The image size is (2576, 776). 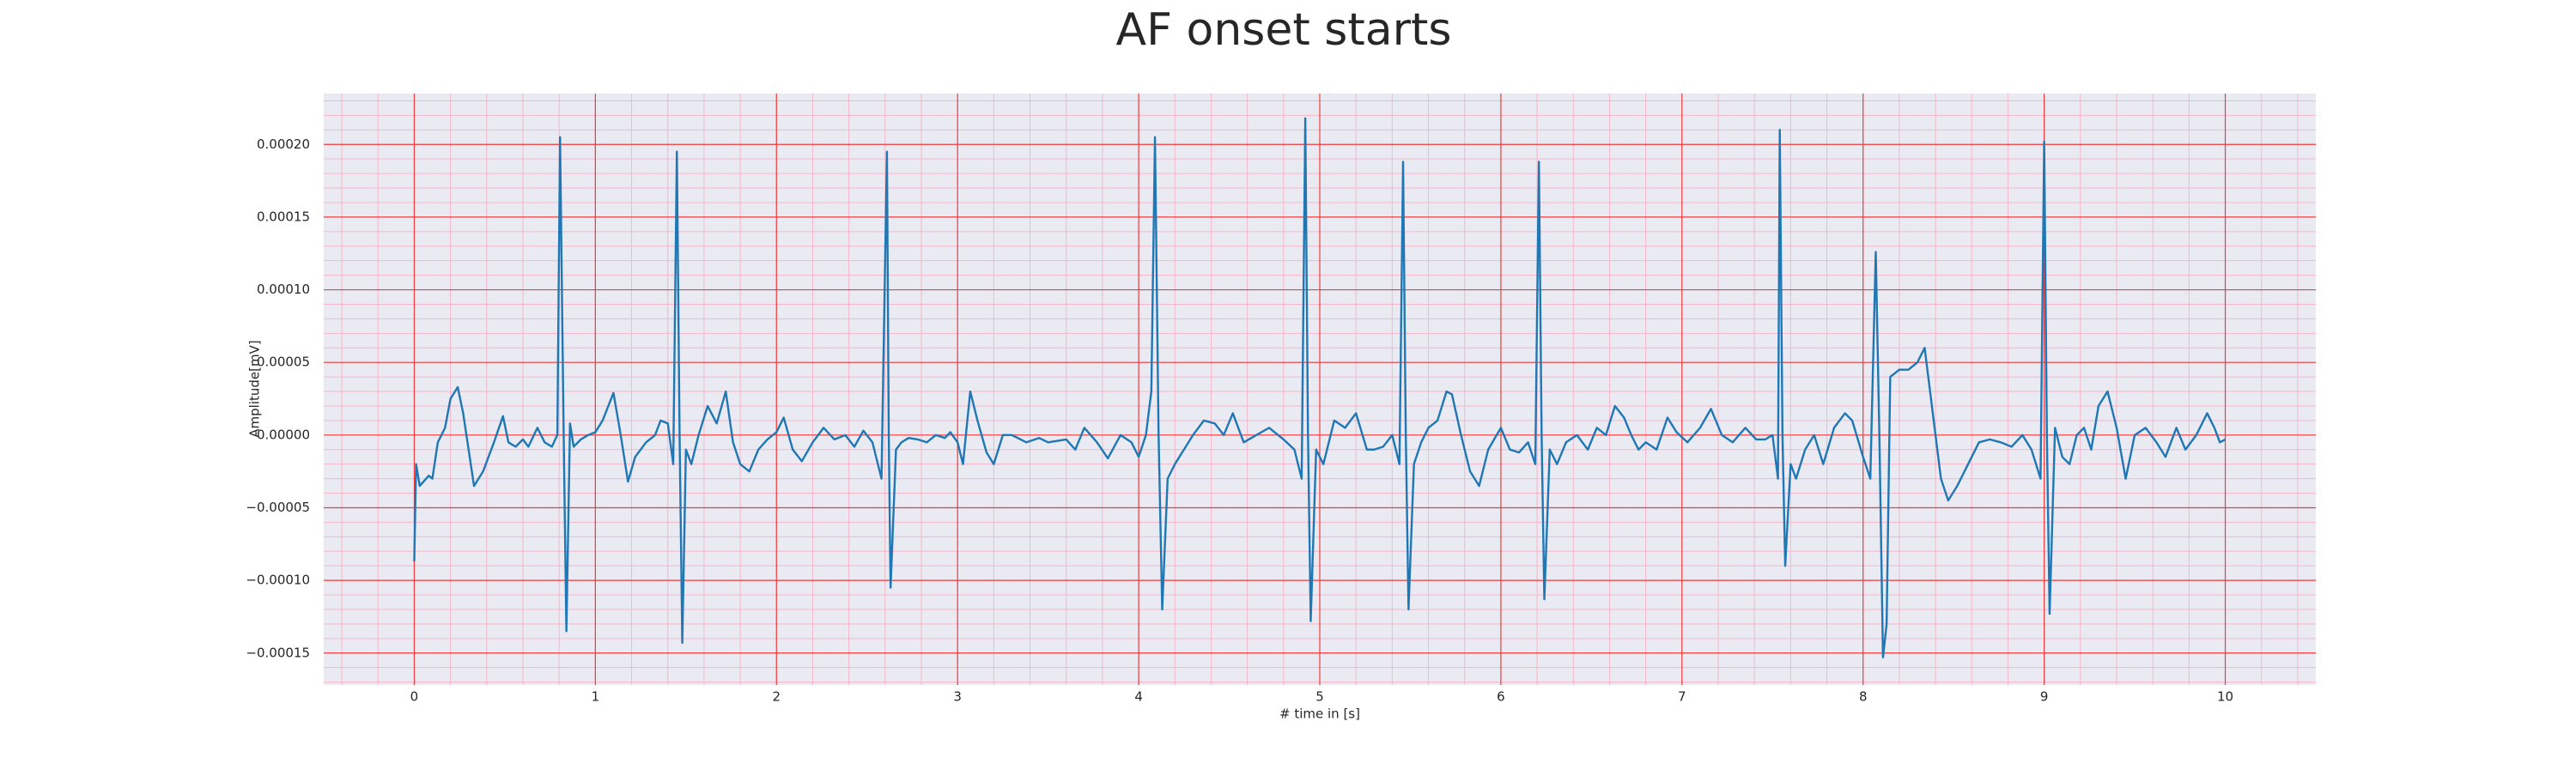 I want to click on x-tick-label: 9, so click(x=2045, y=697).